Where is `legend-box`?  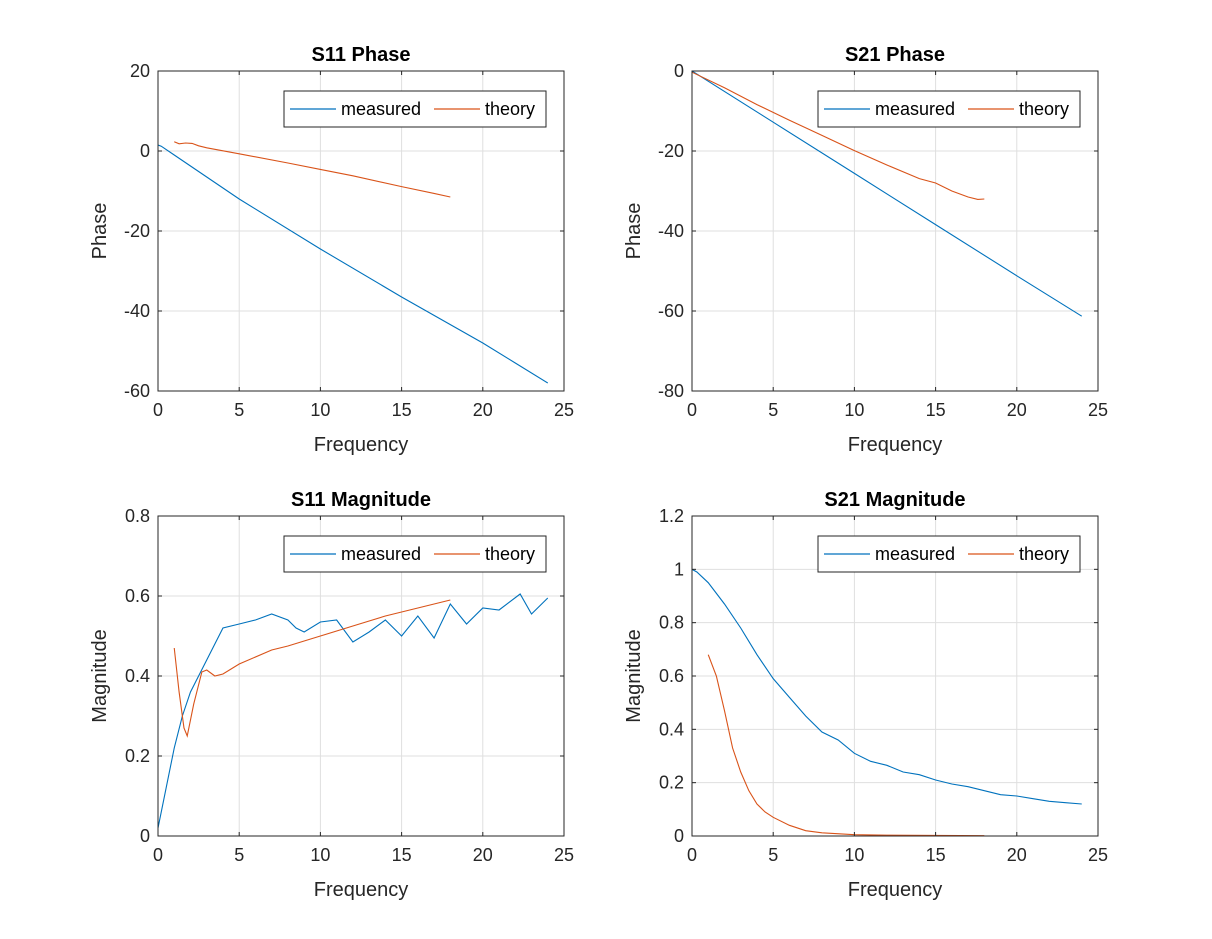 legend-box is located at coordinates (949, 554).